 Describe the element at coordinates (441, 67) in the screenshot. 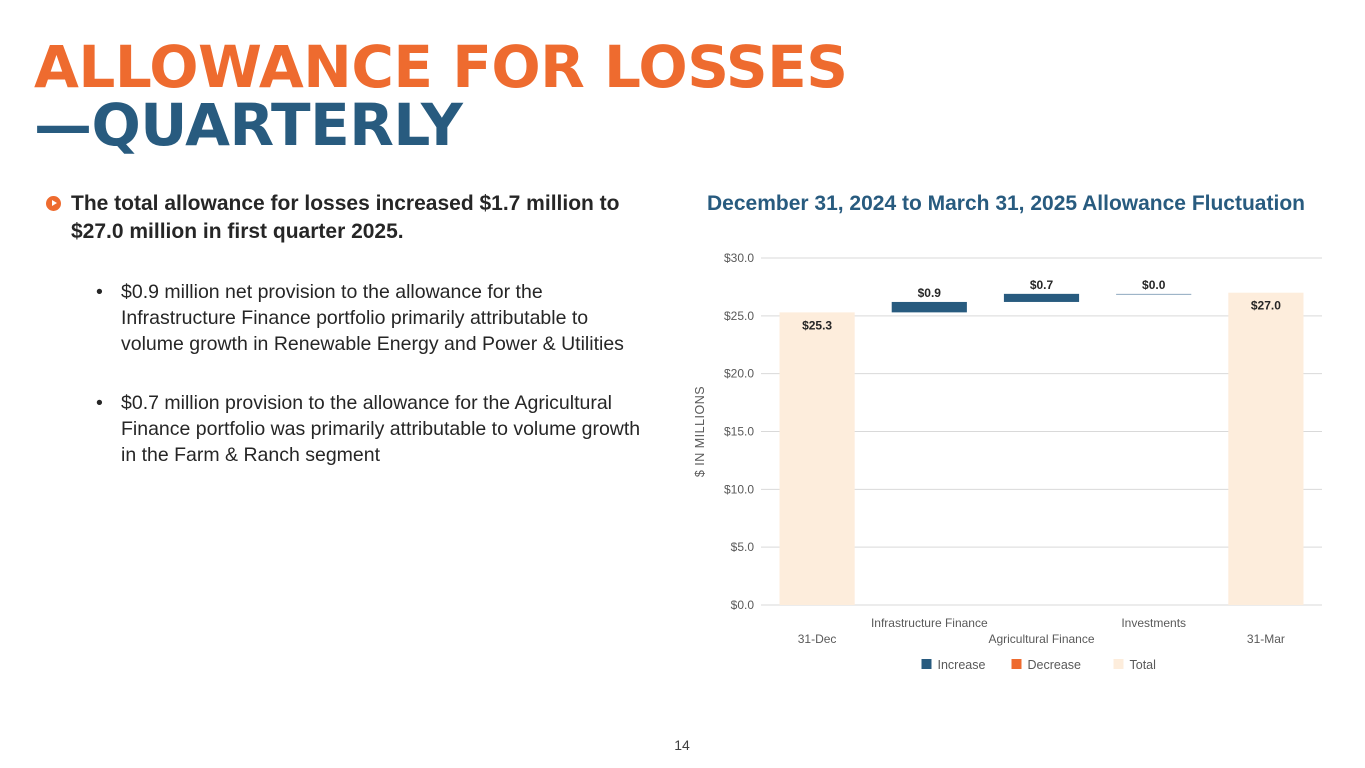

I see `title-line-1: ALLOWANCE FOR LOSSES` at that location.